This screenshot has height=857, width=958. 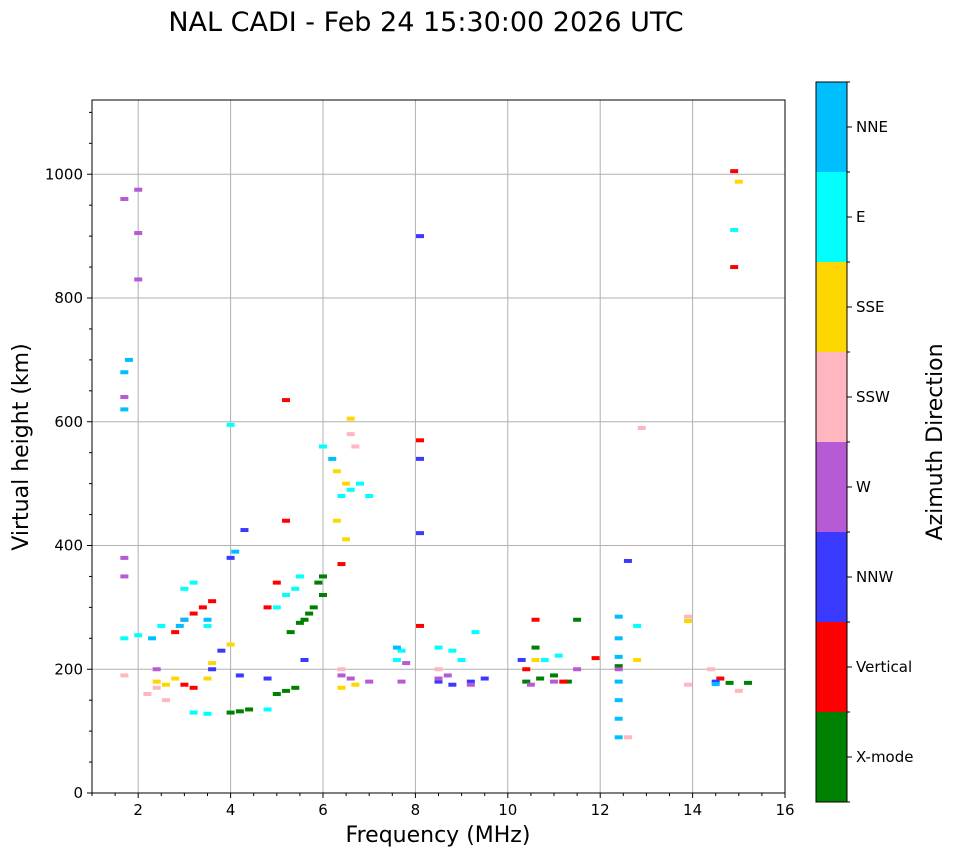 I want to click on colorbar-tick-label: SSE, so click(x=870, y=307).